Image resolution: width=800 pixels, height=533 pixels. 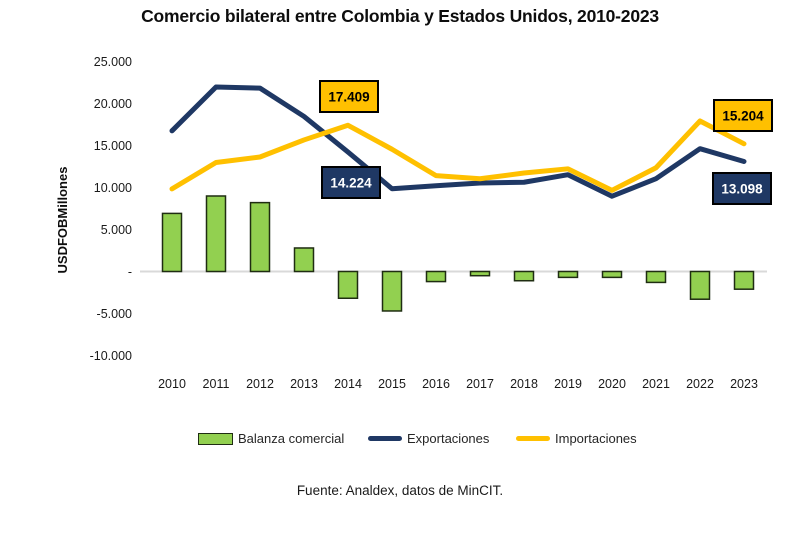 I want to click on legend-label-balanza-comercial: Balanza comercial, so click(x=291, y=438).